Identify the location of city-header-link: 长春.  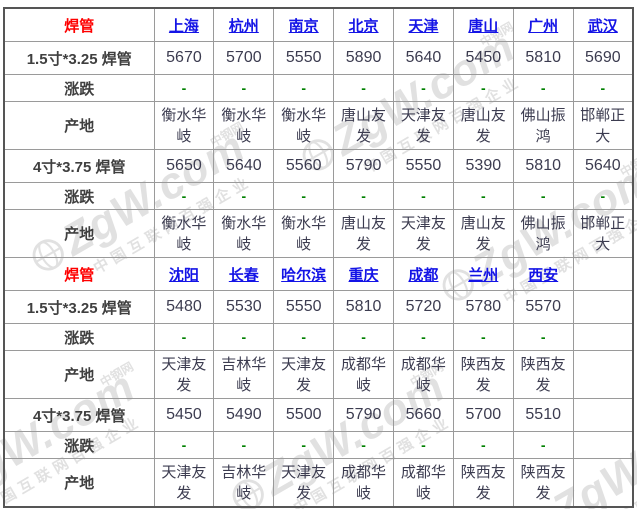
(244, 274).